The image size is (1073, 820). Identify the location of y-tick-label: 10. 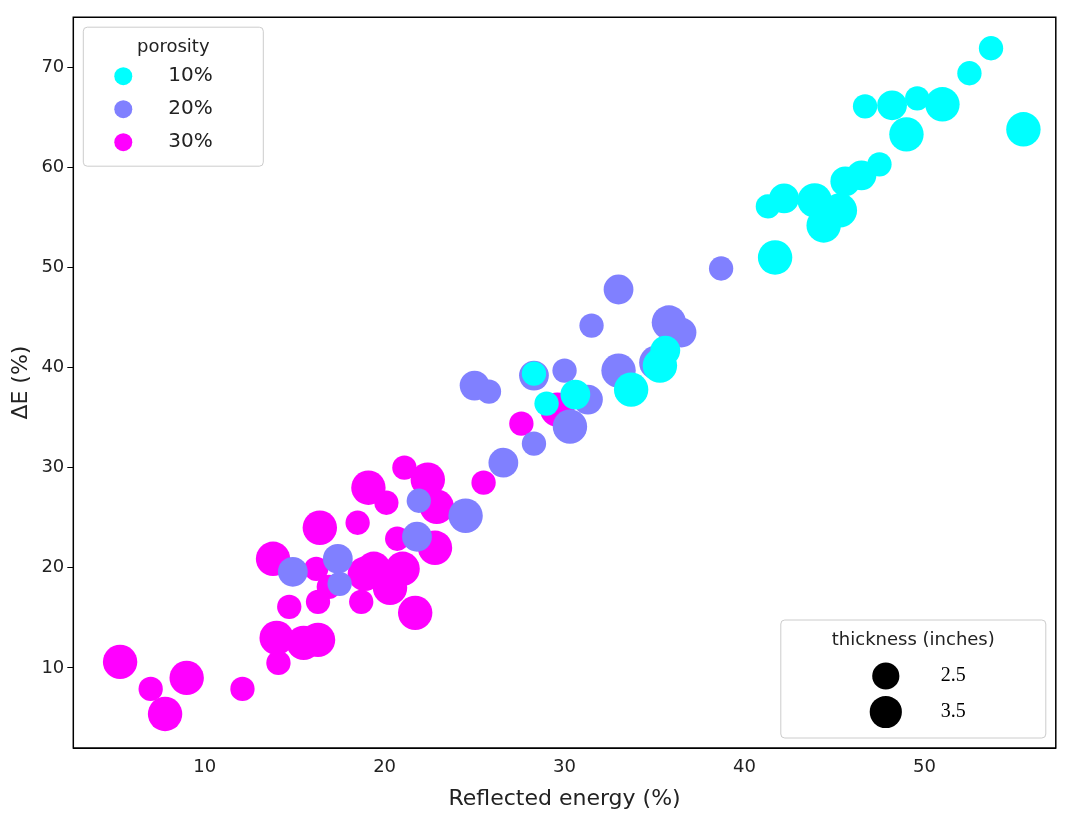
(53, 666).